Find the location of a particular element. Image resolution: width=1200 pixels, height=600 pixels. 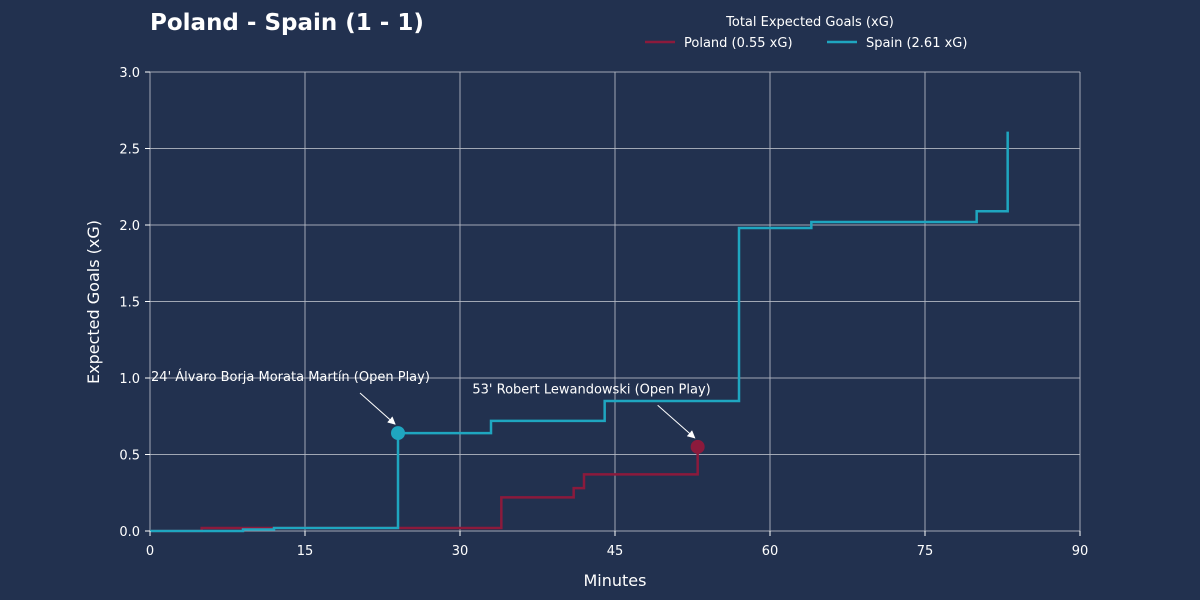

y-tick-label: 1.0 is located at coordinates (129, 379).